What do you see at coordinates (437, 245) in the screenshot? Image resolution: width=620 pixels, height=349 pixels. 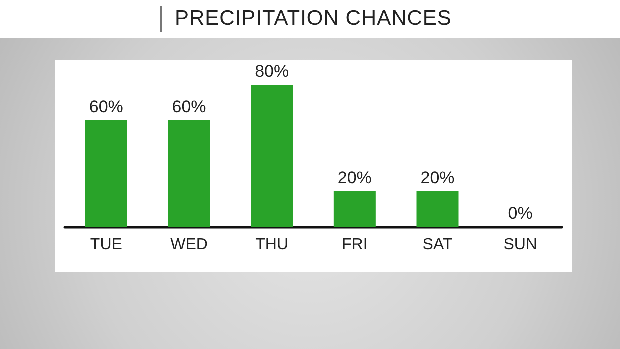 I see `x-tick-label: SAT` at bounding box center [437, 245].